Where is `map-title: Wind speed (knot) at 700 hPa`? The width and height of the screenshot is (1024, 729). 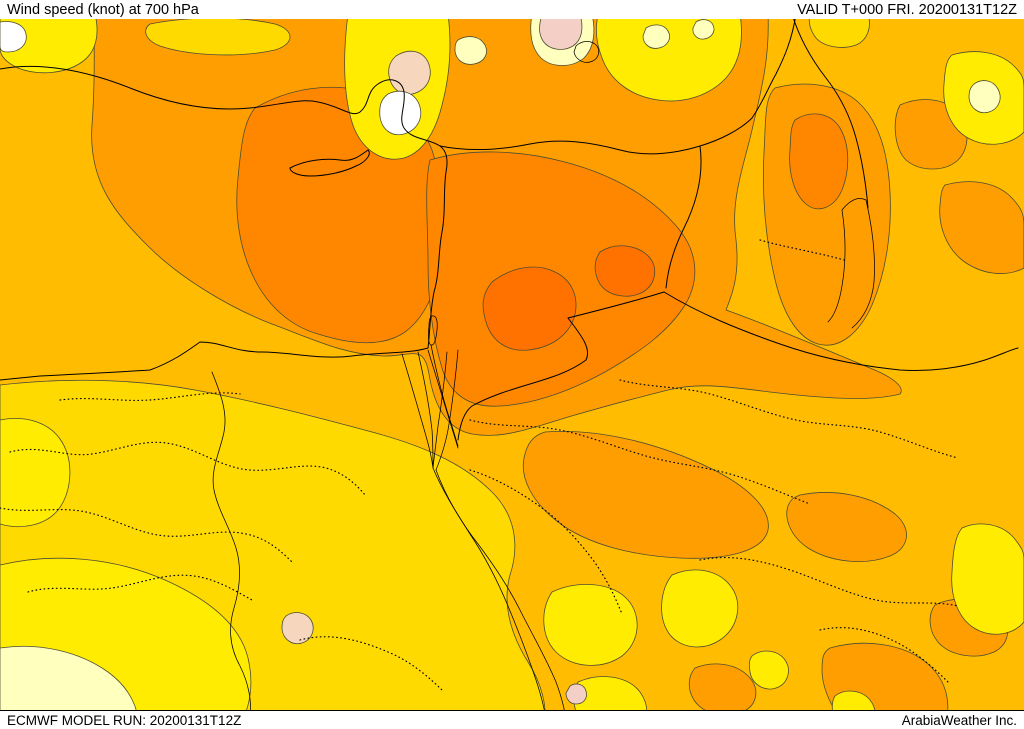
map-title: Wind speed (knot) at 700 hPa is located at coordinates (103, 9).